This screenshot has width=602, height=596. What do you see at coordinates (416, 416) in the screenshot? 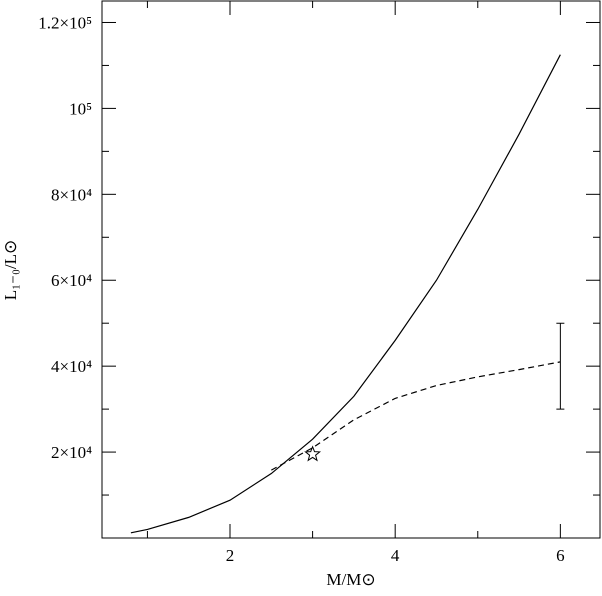
I see `curve` at bounding box center [416, 416].